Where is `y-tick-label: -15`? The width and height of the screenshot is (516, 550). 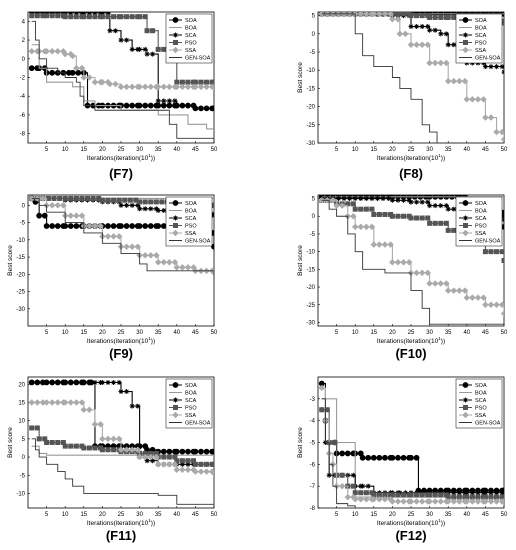
y-tick-label: -15 is located at coordinates (20, 258).